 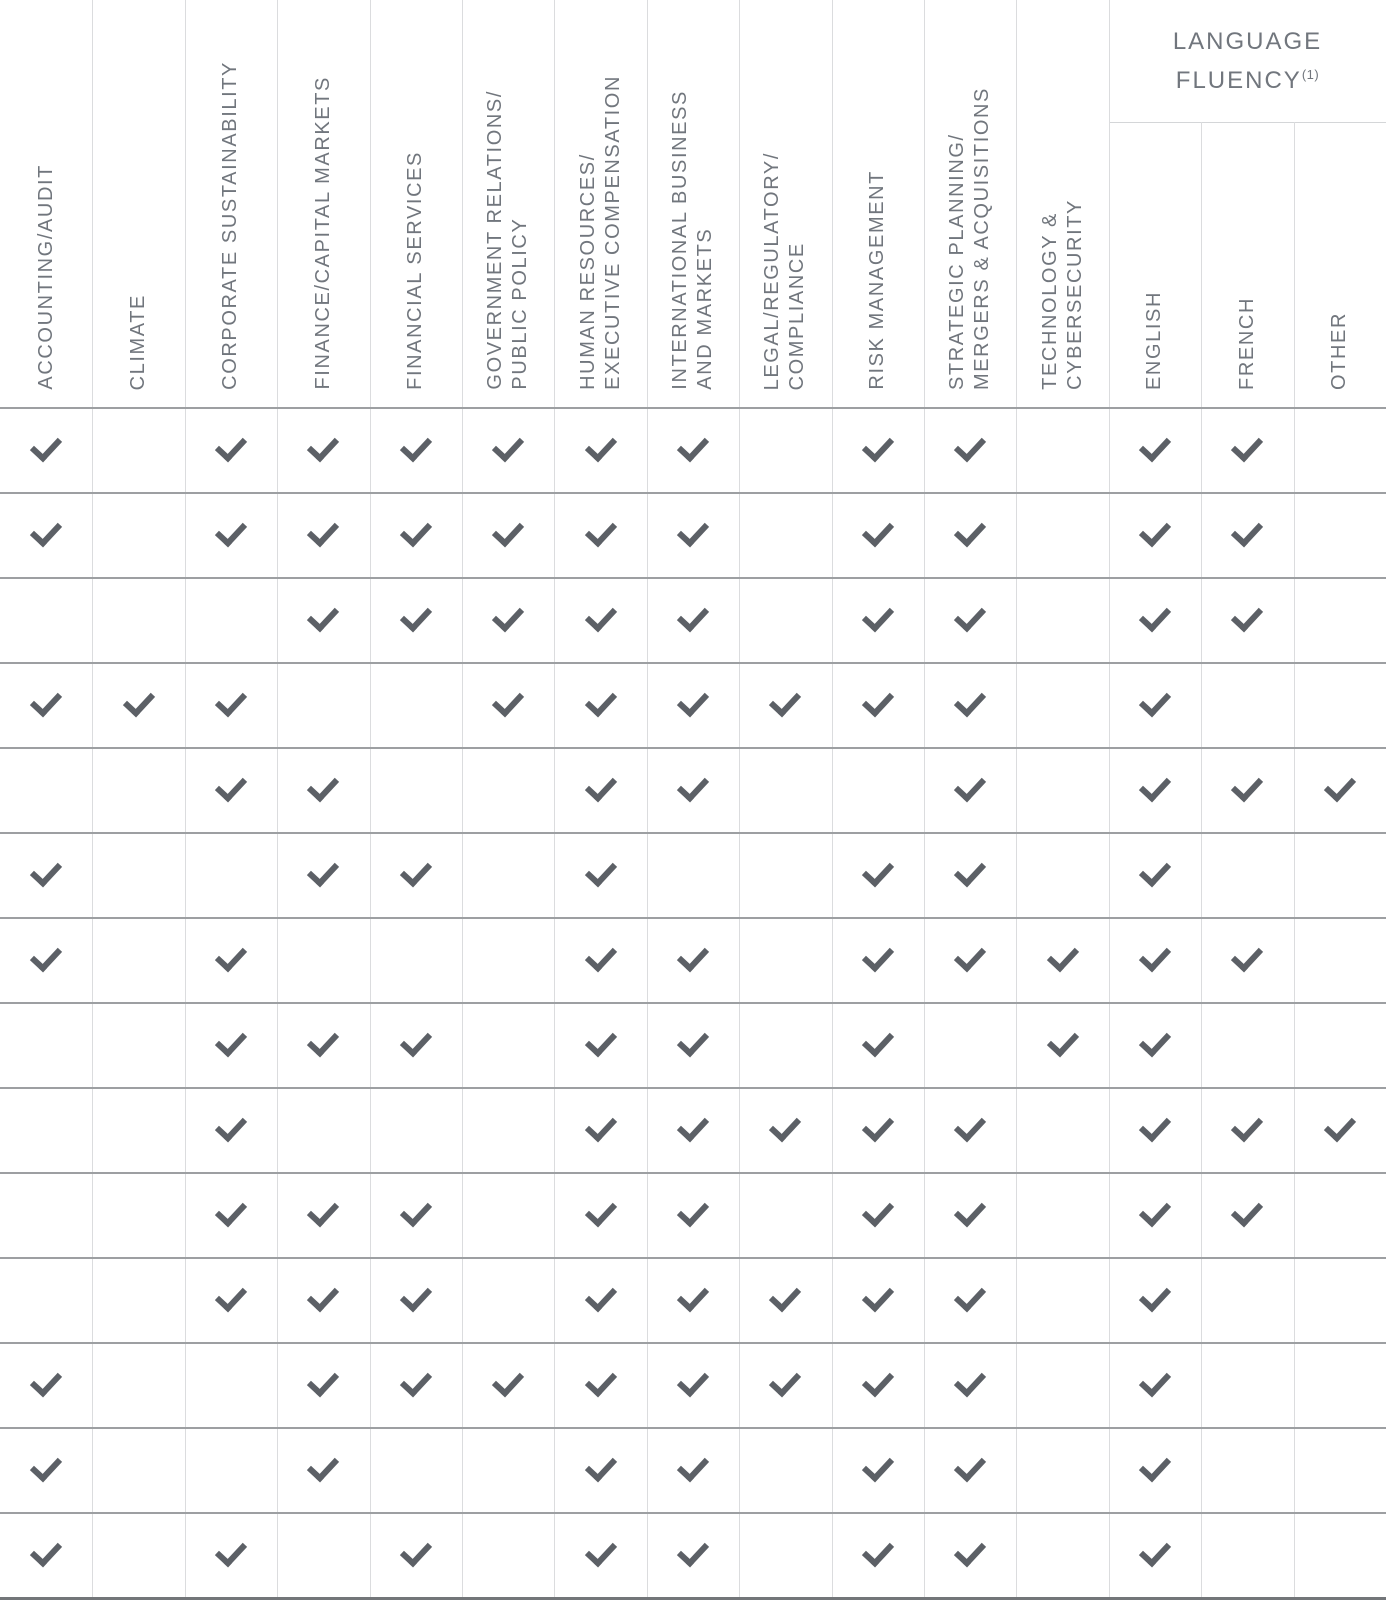 What do you see at coordinates (785, 960) in the screenshot?
I see `cell-r7-legal-regulatory-compliance` at bounding box center [785, 960].